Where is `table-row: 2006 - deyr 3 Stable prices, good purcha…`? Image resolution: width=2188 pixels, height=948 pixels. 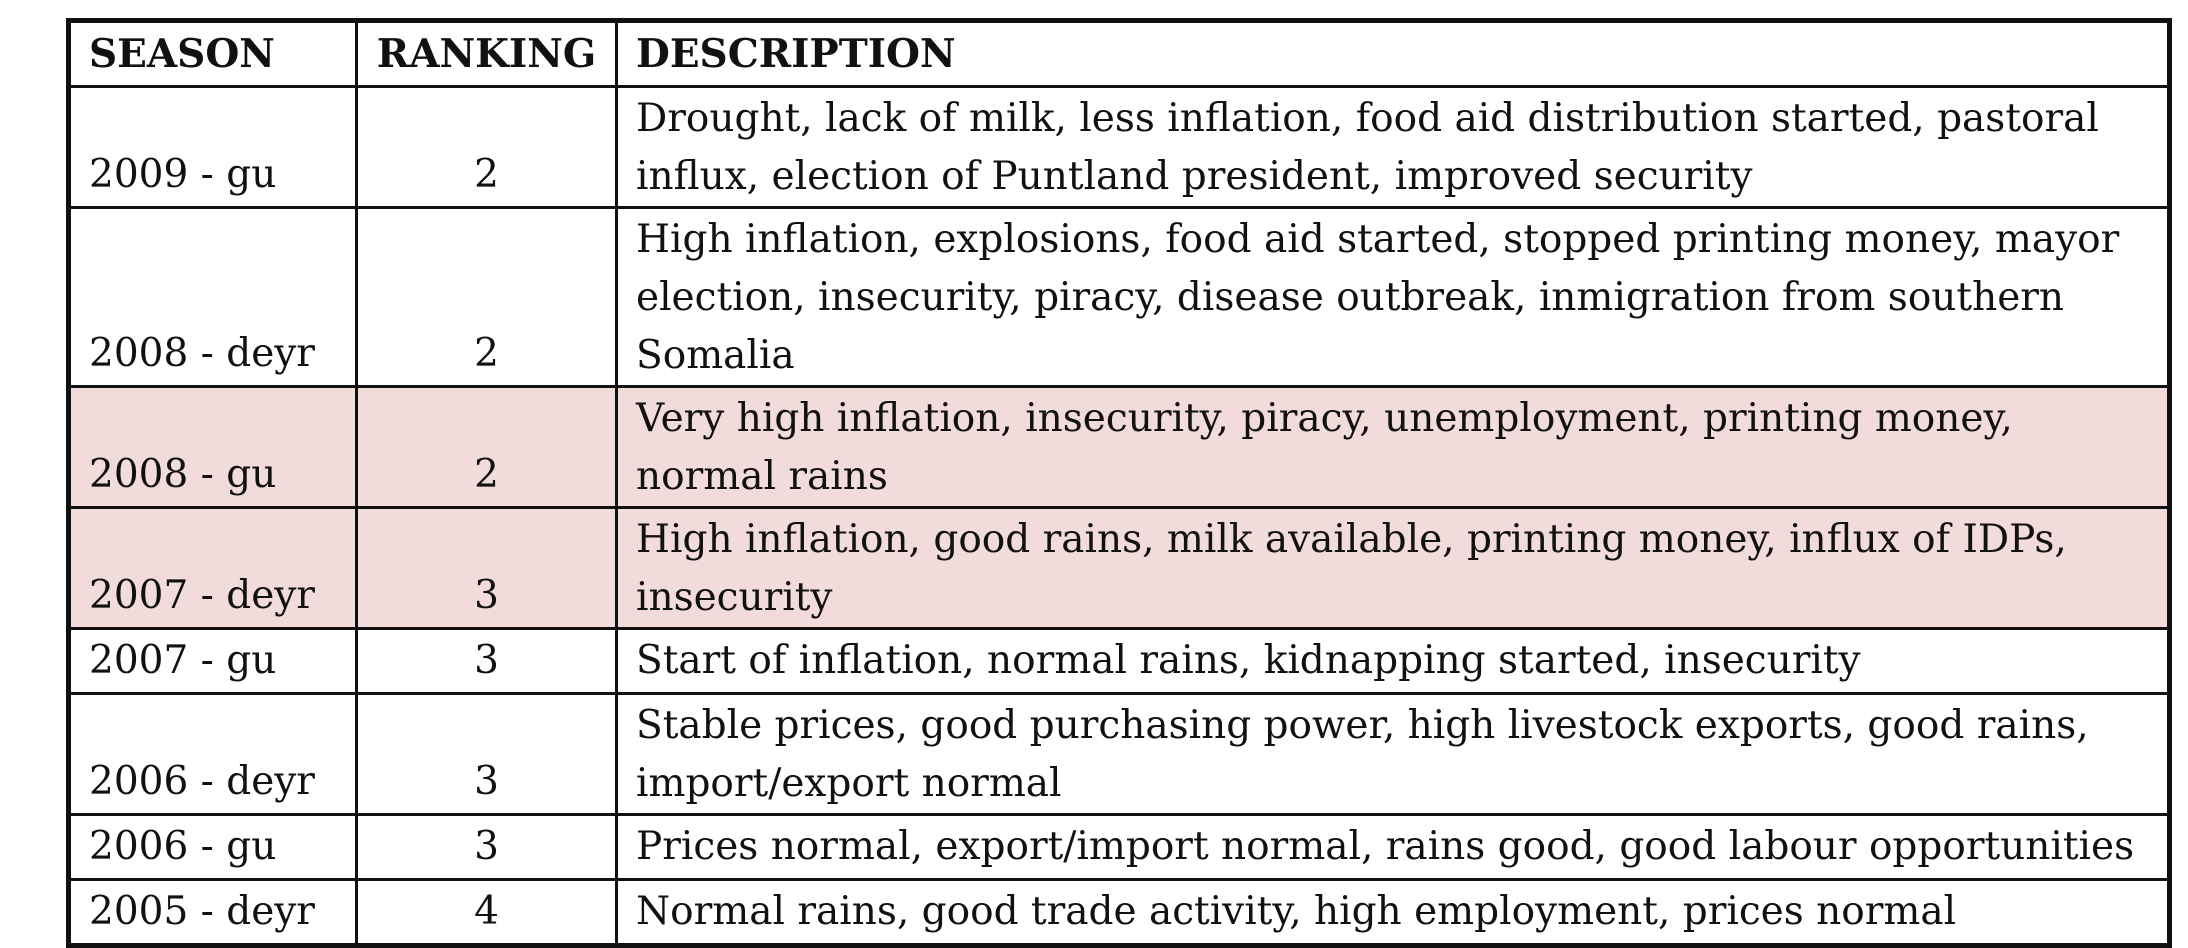
table-row: 2006 - deyr 3 Stable prices, good purcha… is located at coordinates (1119, 754).